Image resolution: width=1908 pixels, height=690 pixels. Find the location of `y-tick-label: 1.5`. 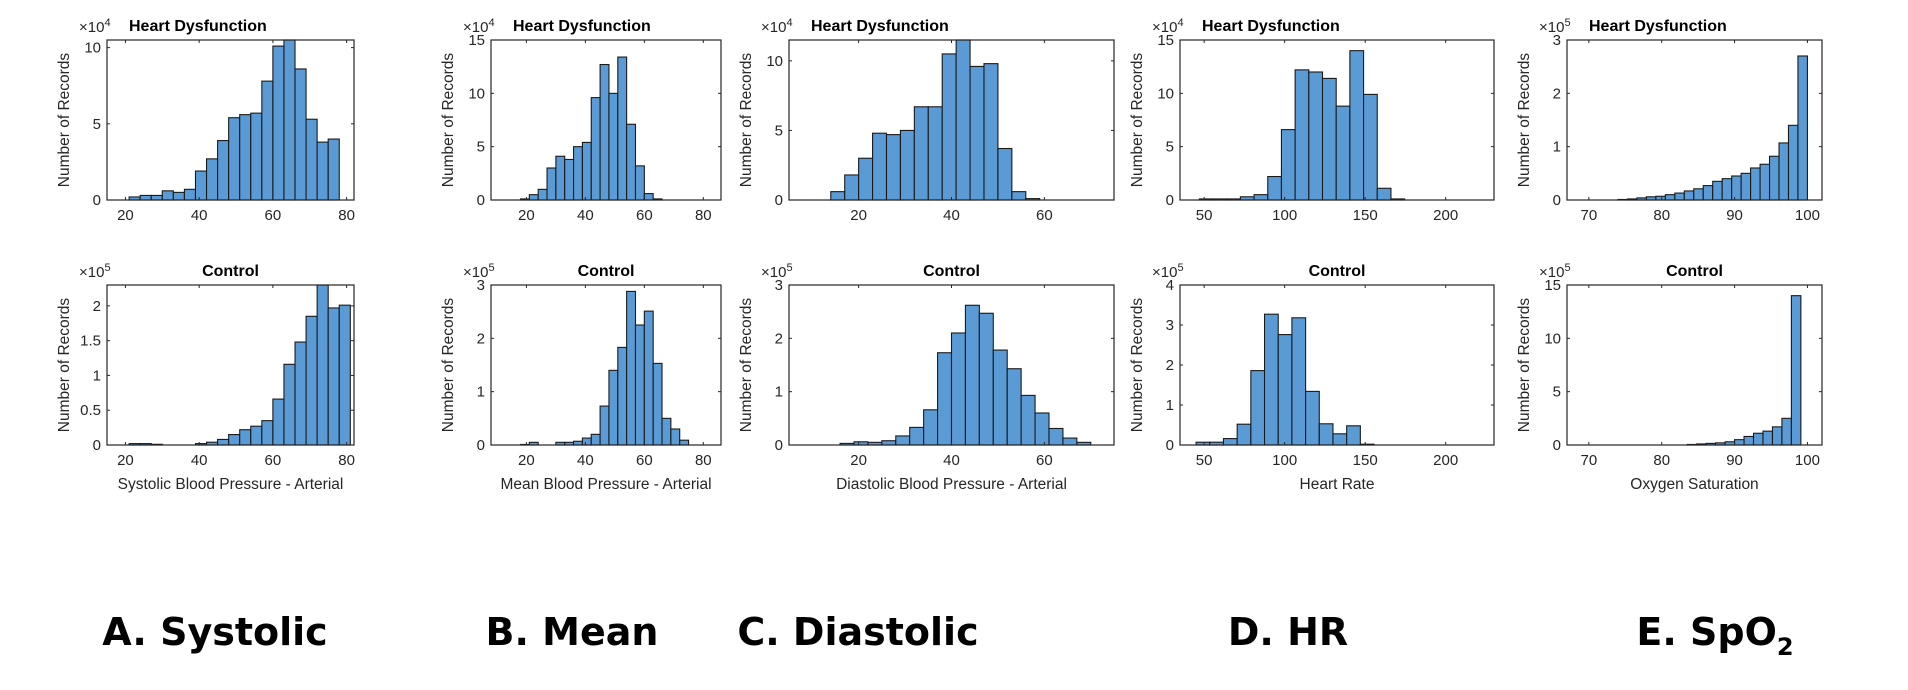

y-tick-label: 1.5 is located at coordinates (90, 341).